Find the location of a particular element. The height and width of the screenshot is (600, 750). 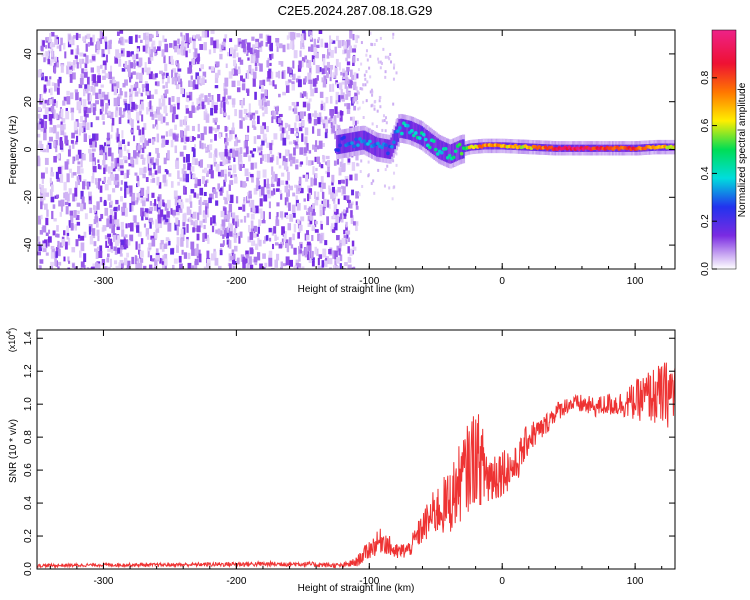

colorbar-tick-label: 0.8 is located at coordinates (705, 77).